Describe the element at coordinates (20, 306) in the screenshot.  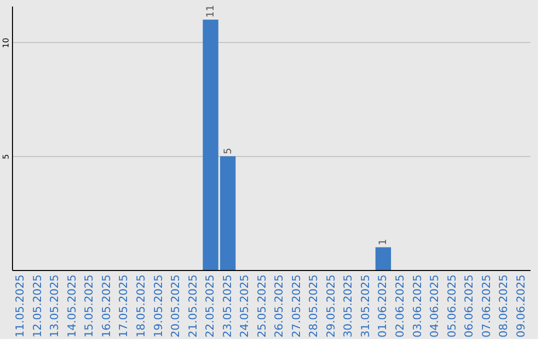
I see `x-tick-label: 11.05.2025` at that location.